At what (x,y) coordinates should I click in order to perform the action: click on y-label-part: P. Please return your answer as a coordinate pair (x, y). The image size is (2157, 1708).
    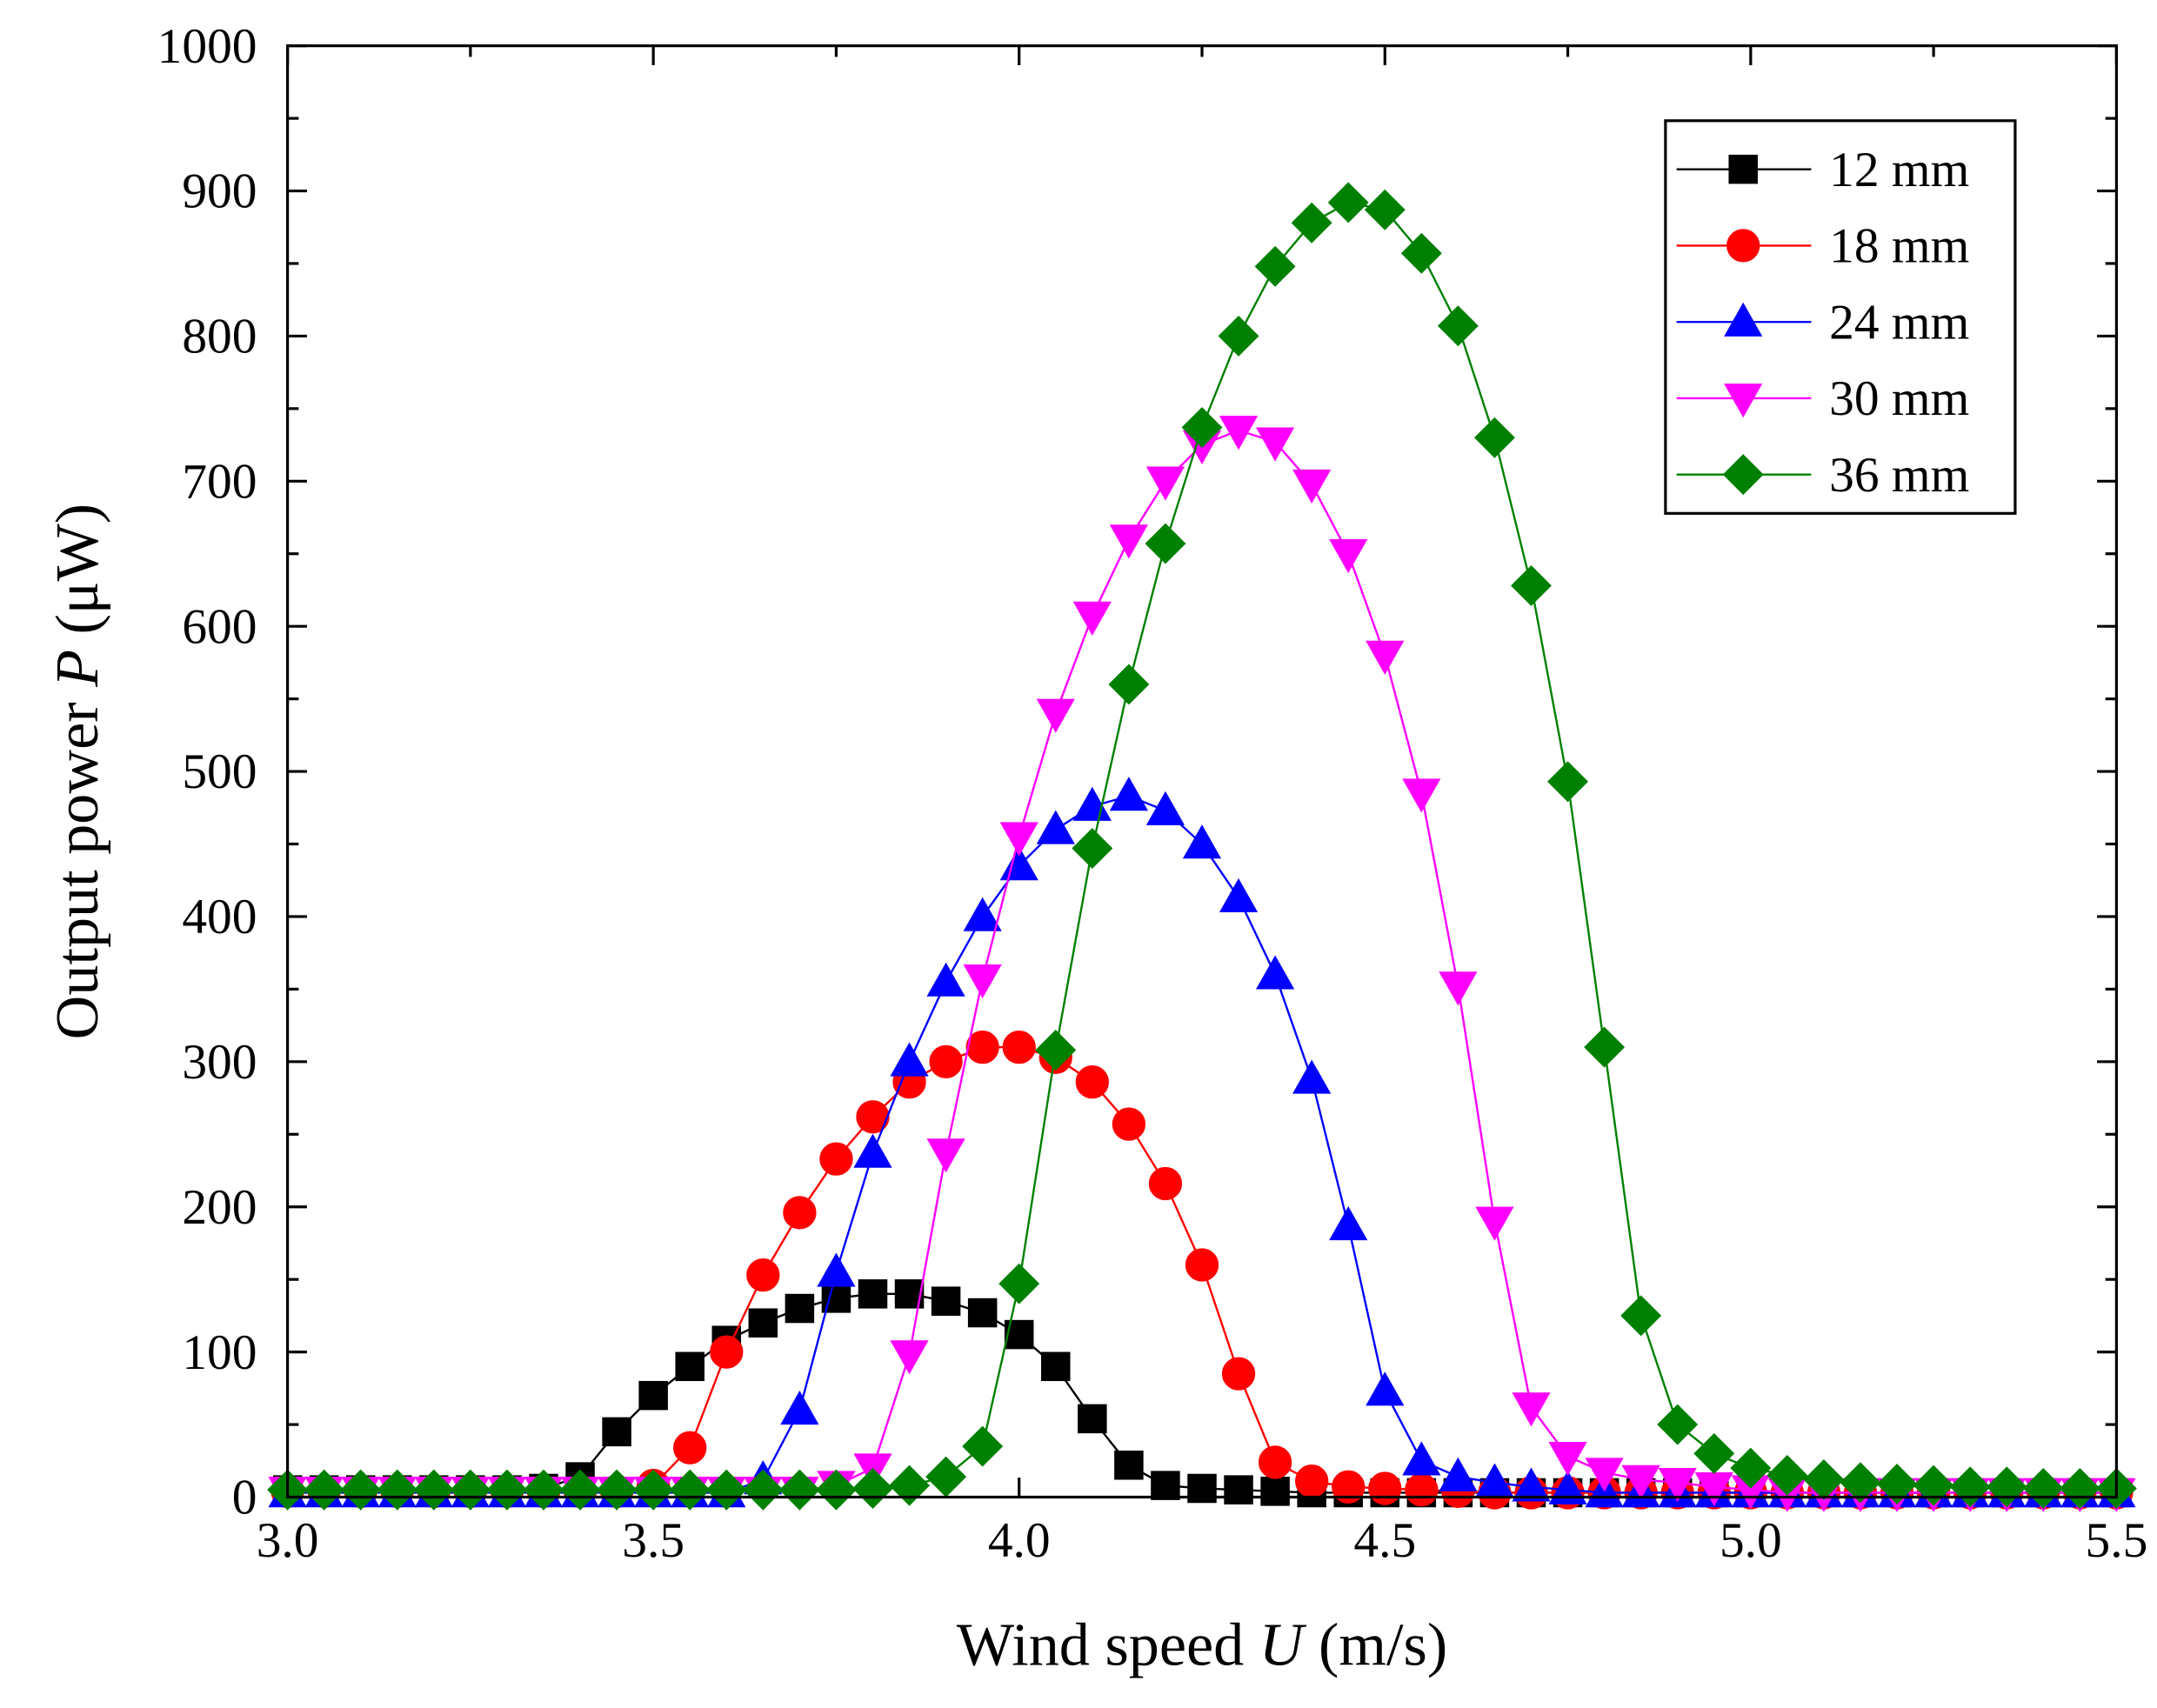
    Looking at the image, I should click on (77, 669).